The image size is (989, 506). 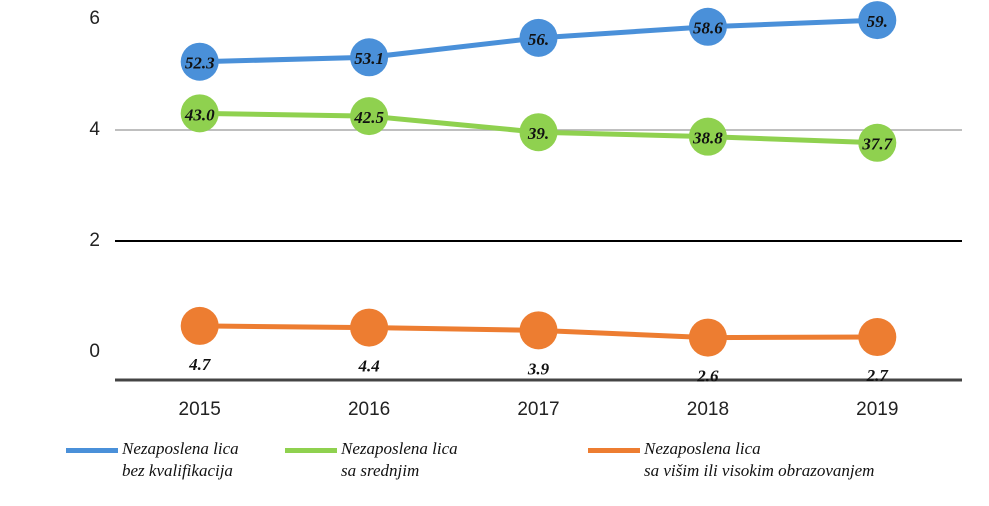 I want to click on x-tick-label: 2018, so click(x=708, y=409).